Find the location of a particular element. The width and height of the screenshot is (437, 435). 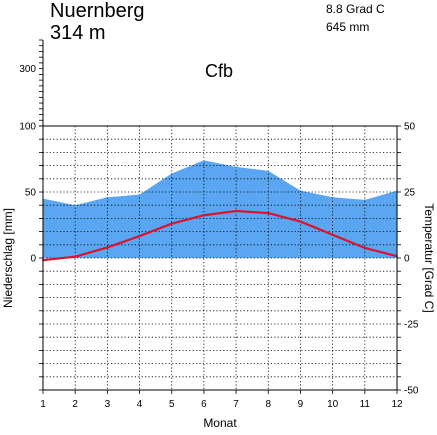

x-tick-label: 6 is located at coordinates (204, 404).